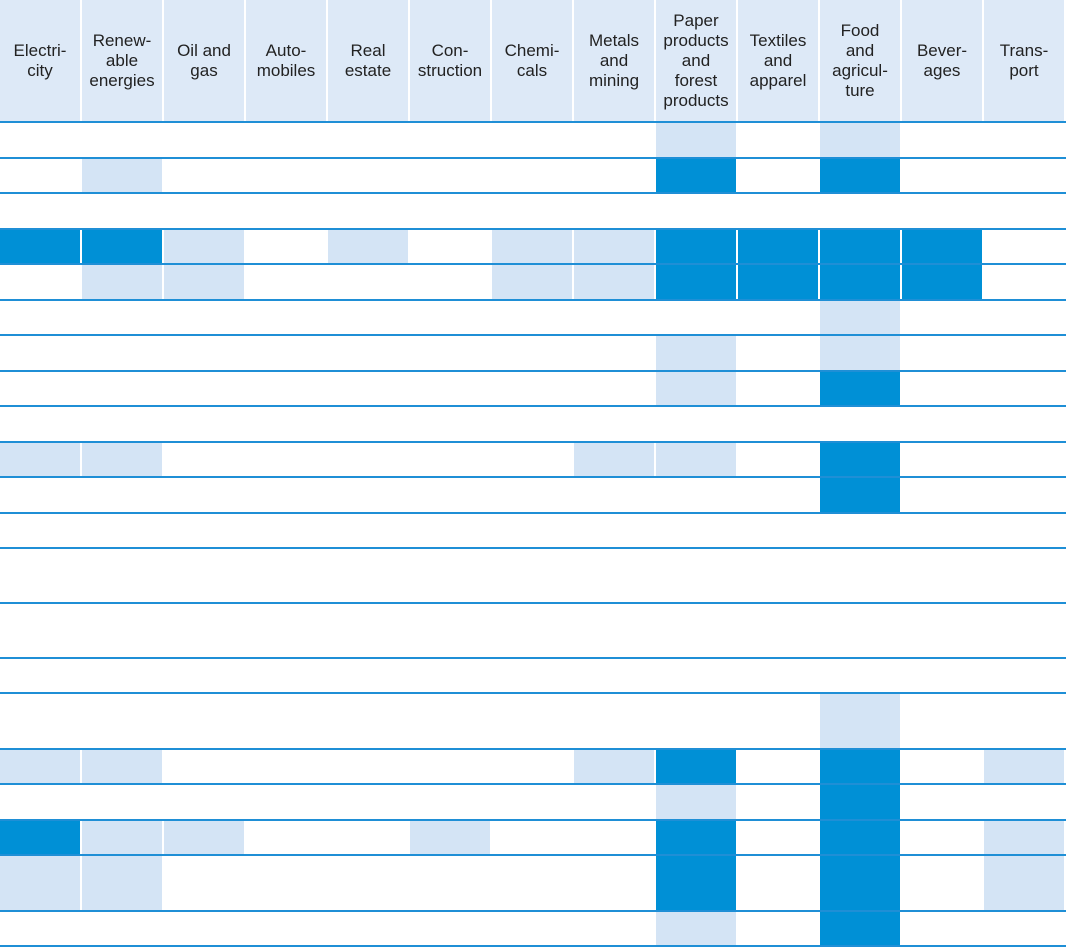  What do you see at coordinates (696, 459) in the screenshot?
I see `matrix-cell-r9-c8` at bounding box center [696, 459].